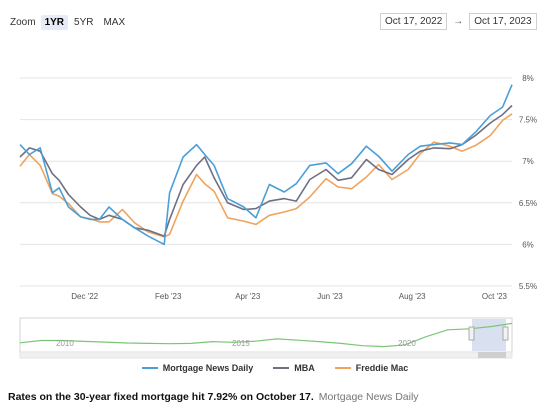  I want to click on x-tick-label: Dec '22, so click(84, 296).